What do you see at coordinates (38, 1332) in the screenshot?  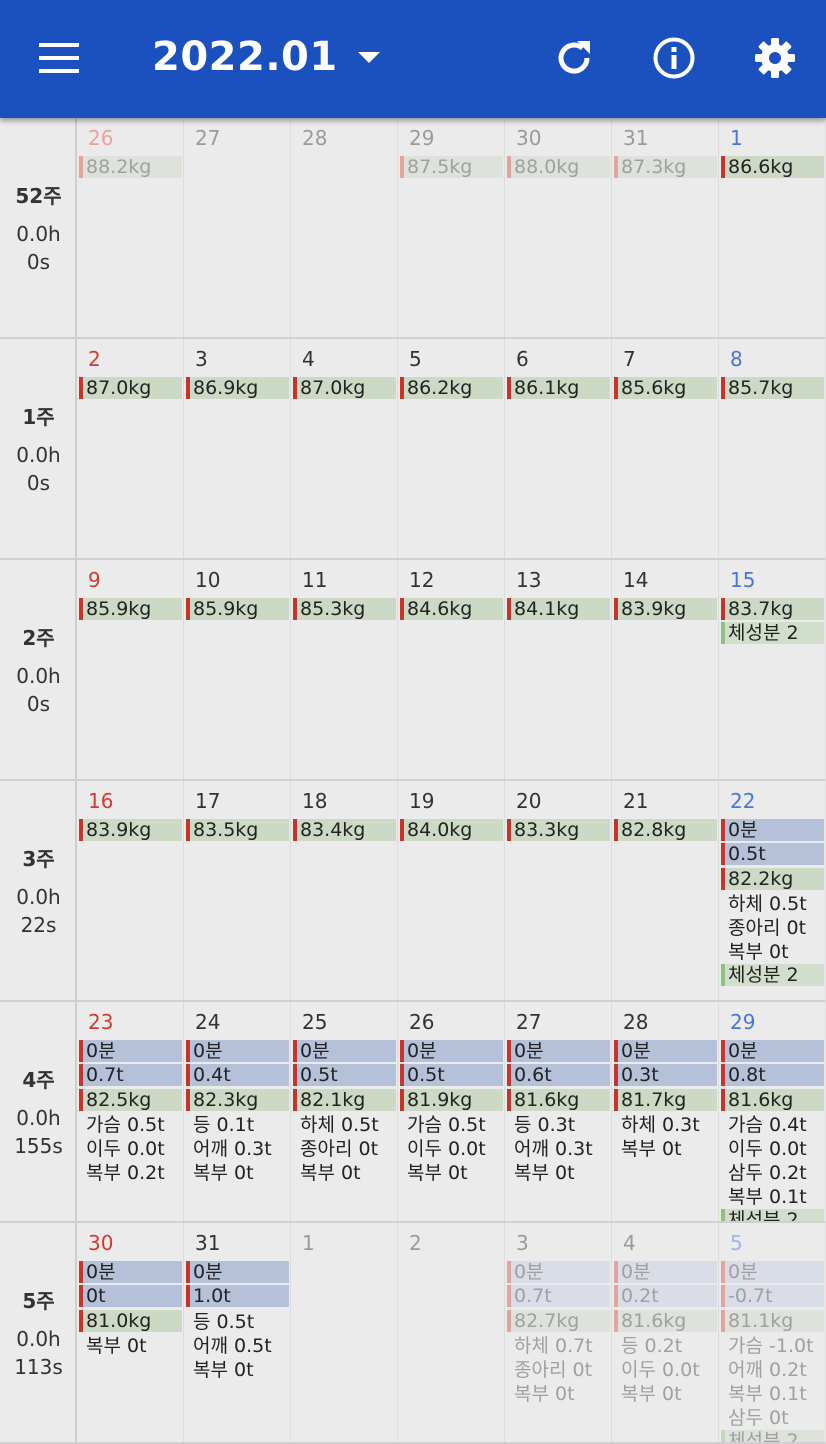 I see `week-summary: 5주 0.0h 113s` at bounding box center [38, 1332].